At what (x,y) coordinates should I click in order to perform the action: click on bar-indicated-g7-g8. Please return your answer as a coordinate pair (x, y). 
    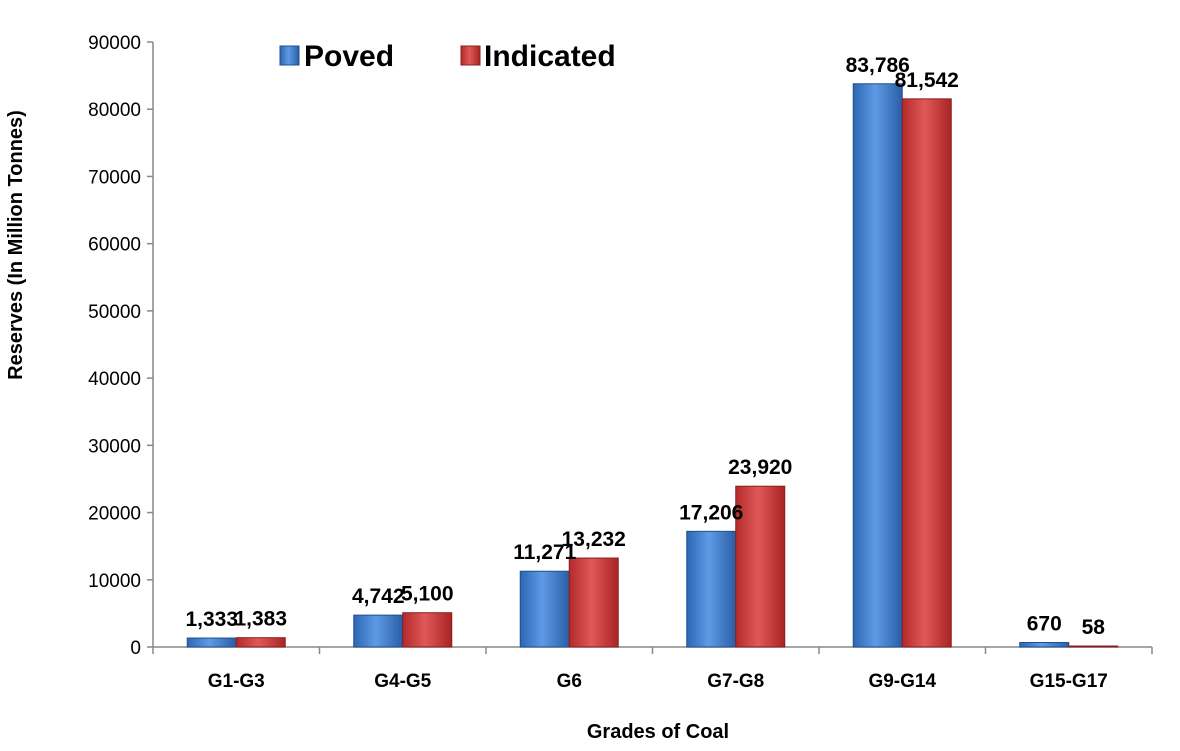
    Looking at the image, I should click on (760, 566).